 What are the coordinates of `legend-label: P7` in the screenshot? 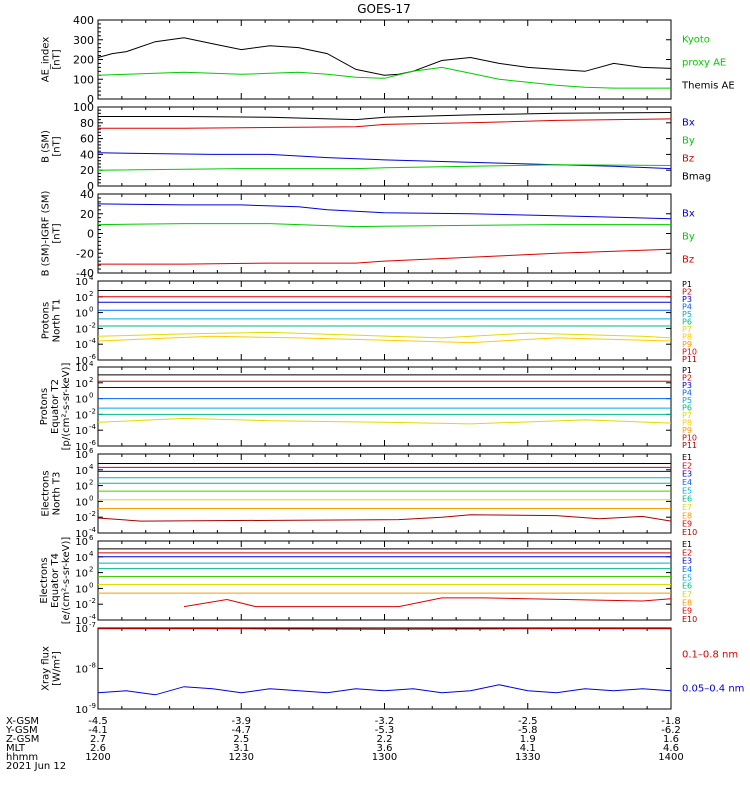 It's located at (687, 329).